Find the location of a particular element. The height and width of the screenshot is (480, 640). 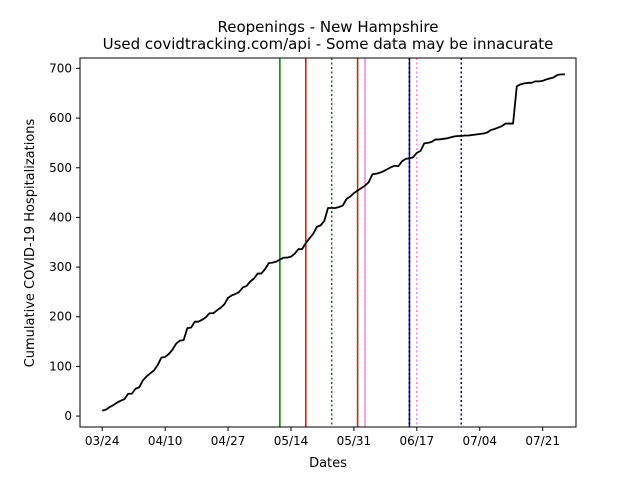

x-tick-label: 04/10 is located at coordinates (165, 441).